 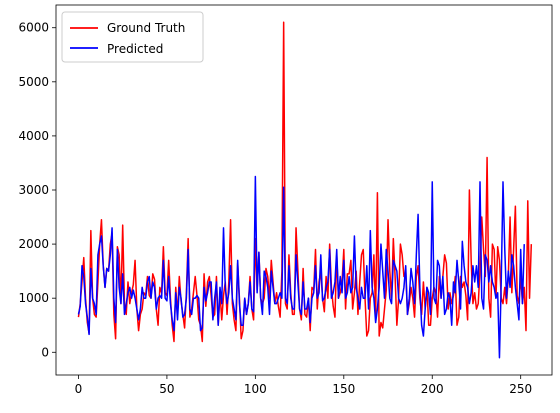 I want to click on legend: Ground Truth Predicted, so click(x=132, y=37).